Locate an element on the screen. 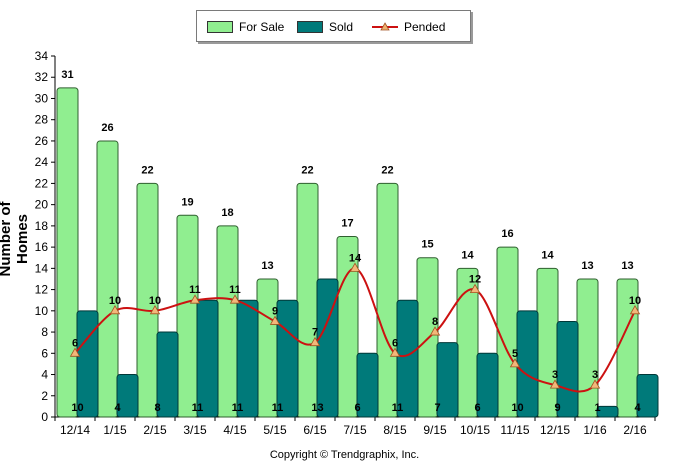 The width and height of the screenshot is (689, 467). y-tick-label: 14 is located at coordinates (42, 268).